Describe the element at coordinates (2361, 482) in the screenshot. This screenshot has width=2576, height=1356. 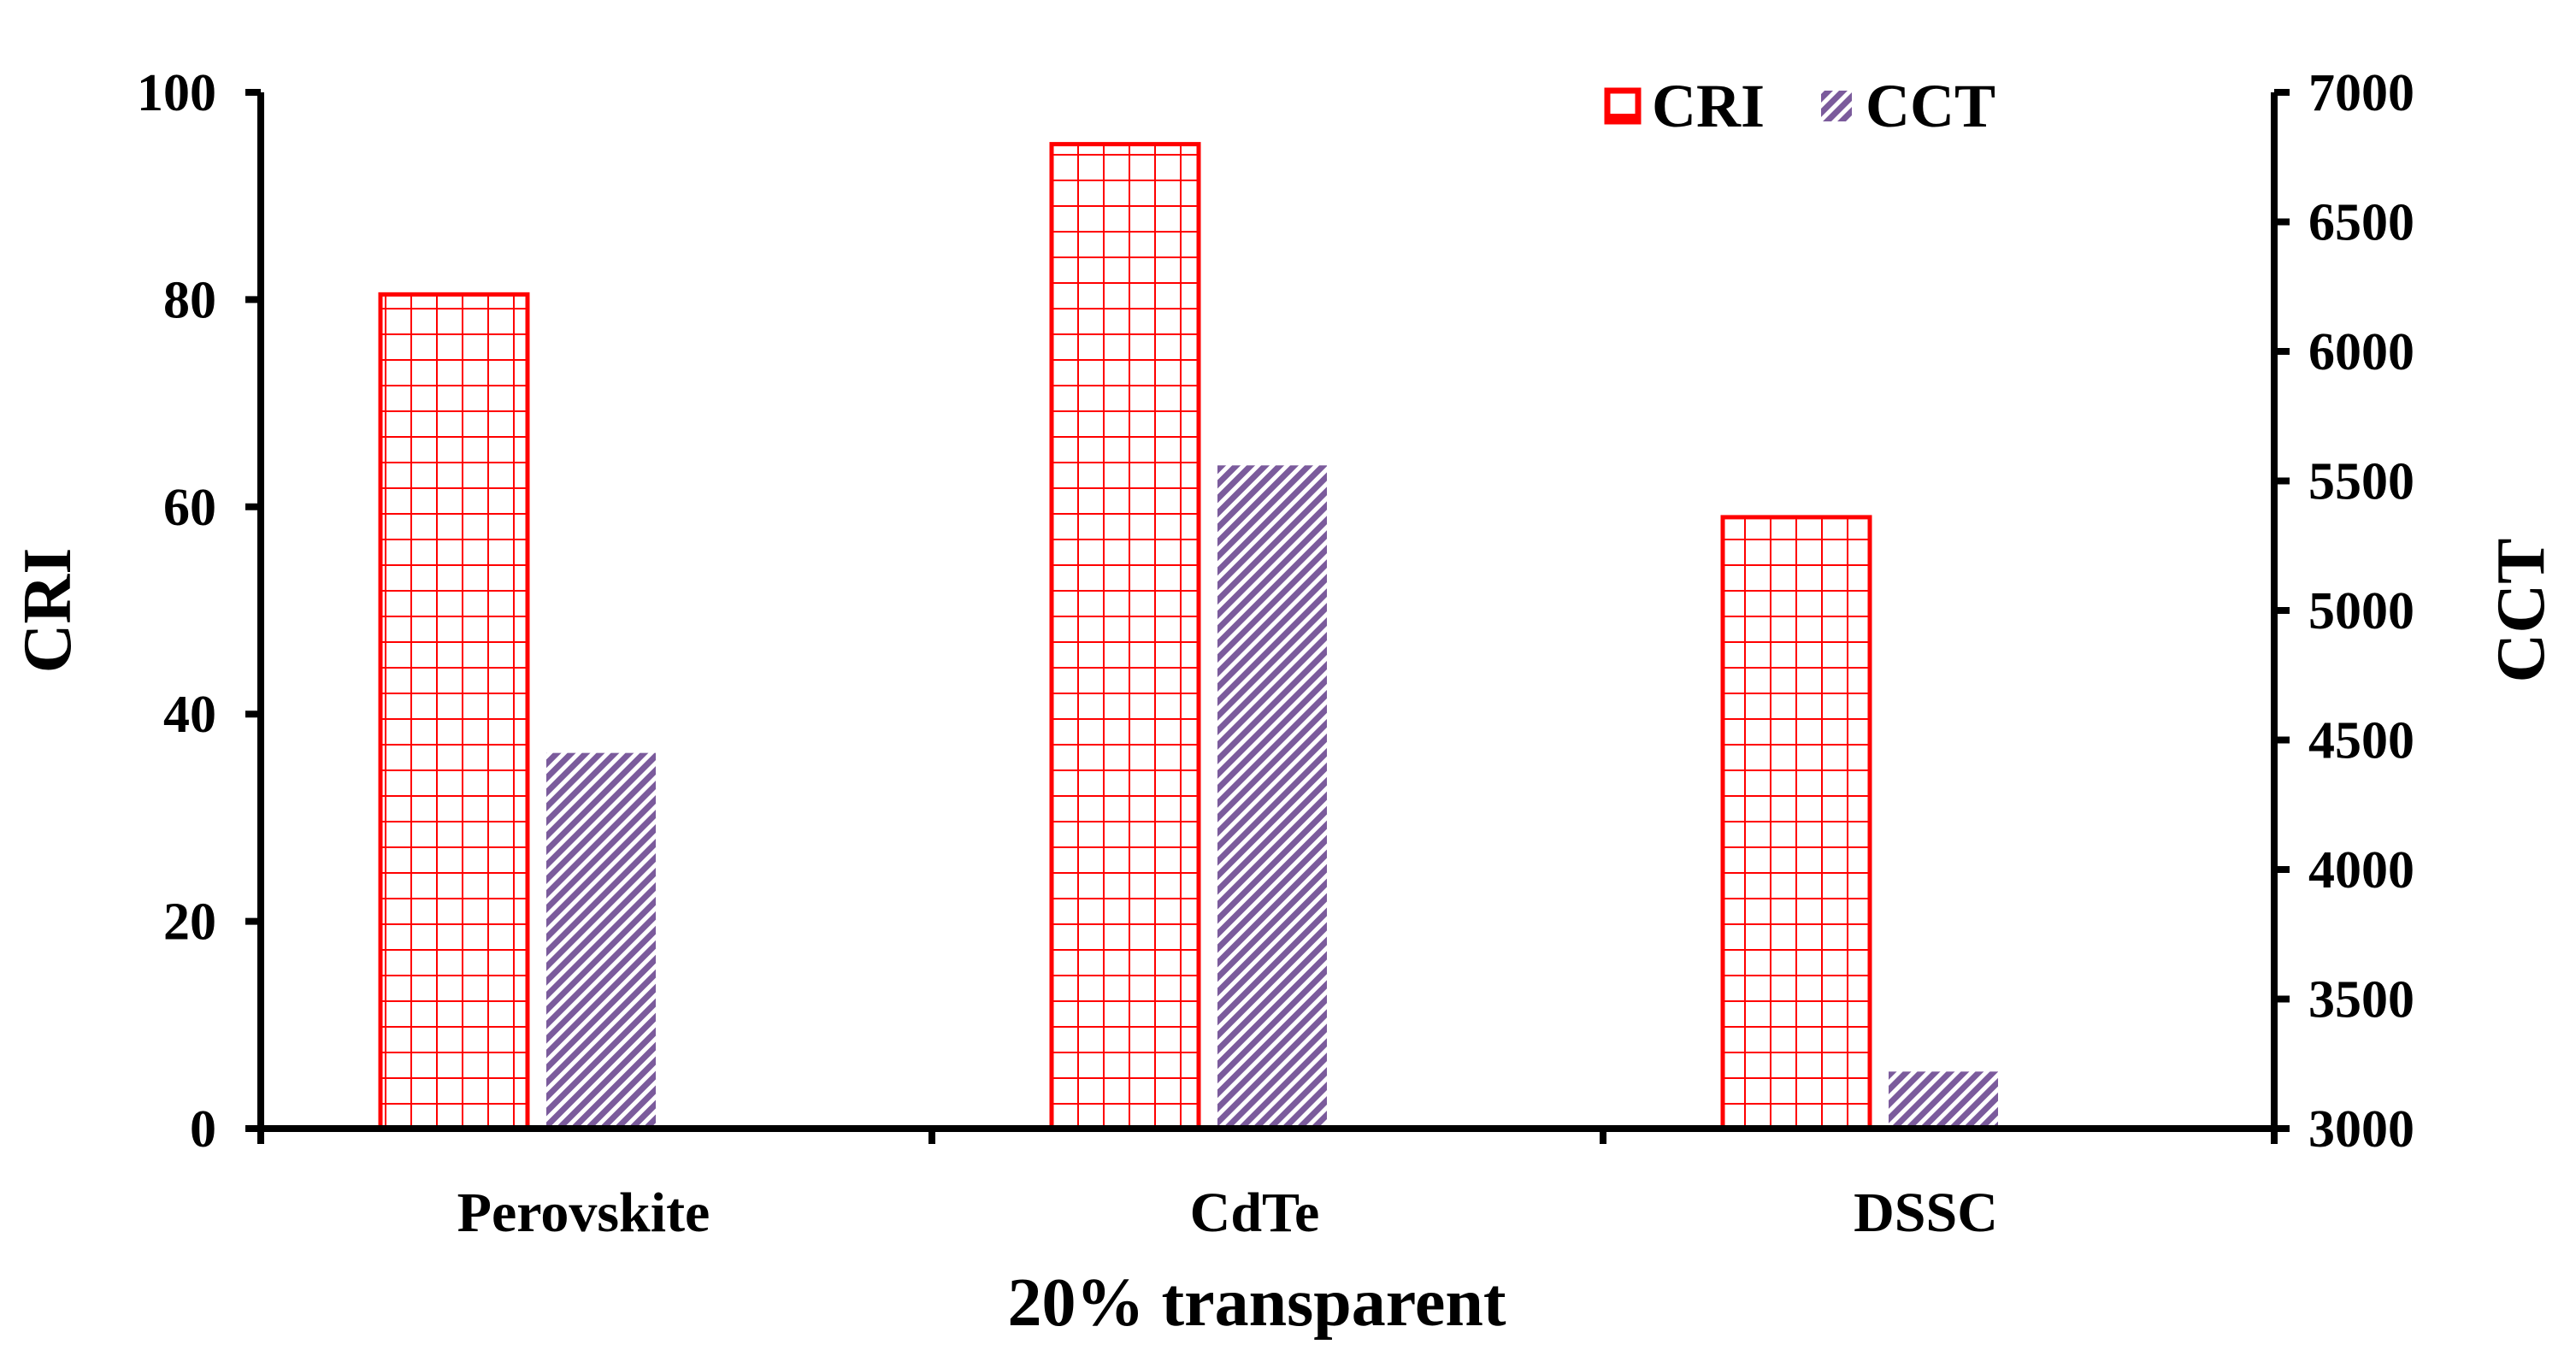
I see `right-tick-label: 5500` at that location.